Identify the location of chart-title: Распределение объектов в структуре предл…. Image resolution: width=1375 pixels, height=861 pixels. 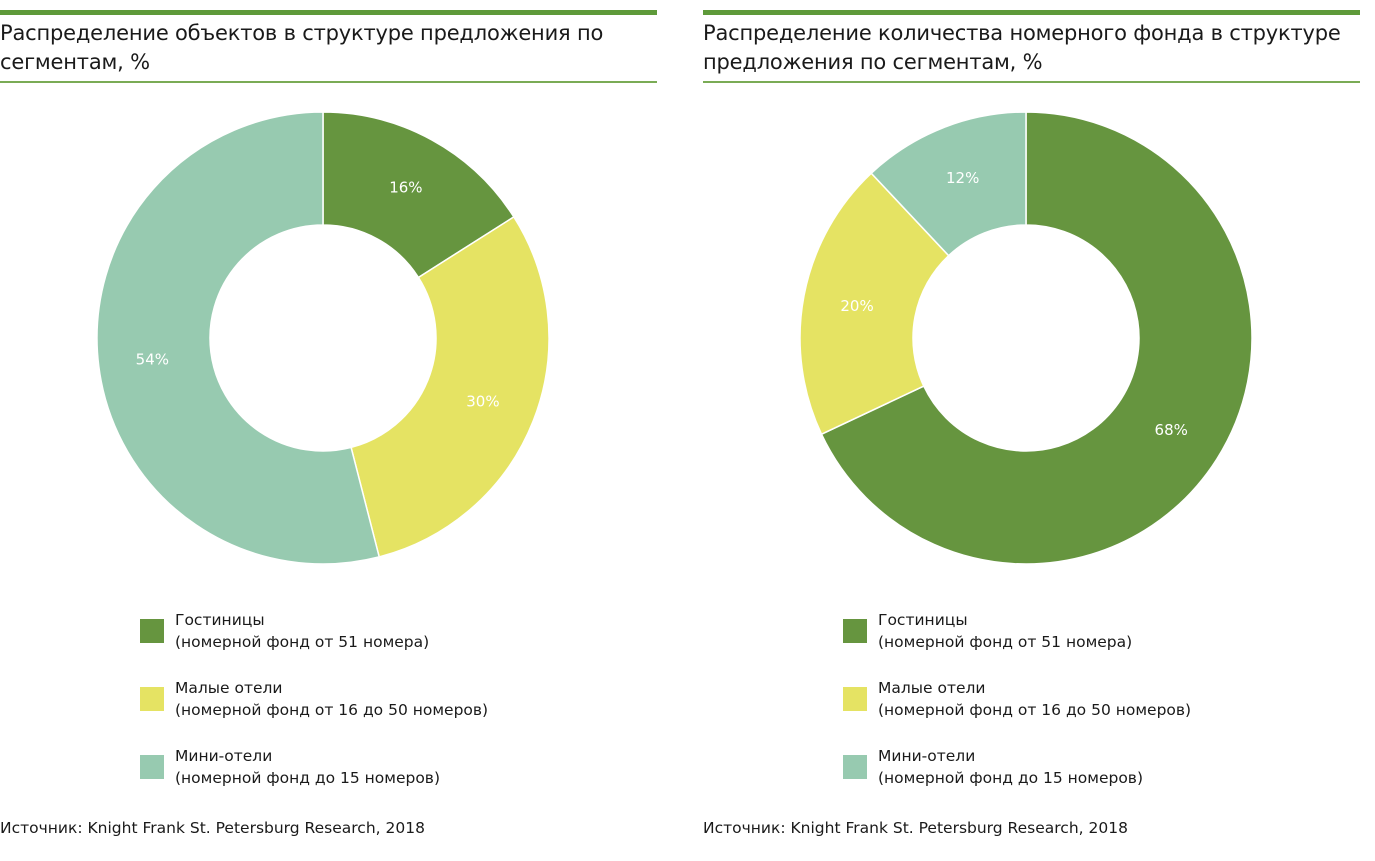
(302, 47).